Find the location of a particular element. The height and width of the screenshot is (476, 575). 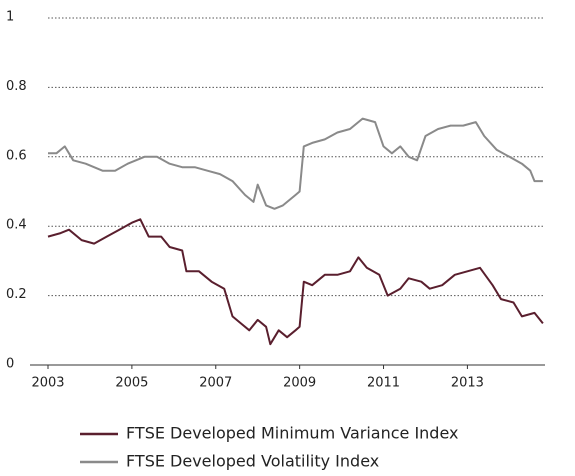

y-tick-label: 0.2 is located at coordinates (16, 294).